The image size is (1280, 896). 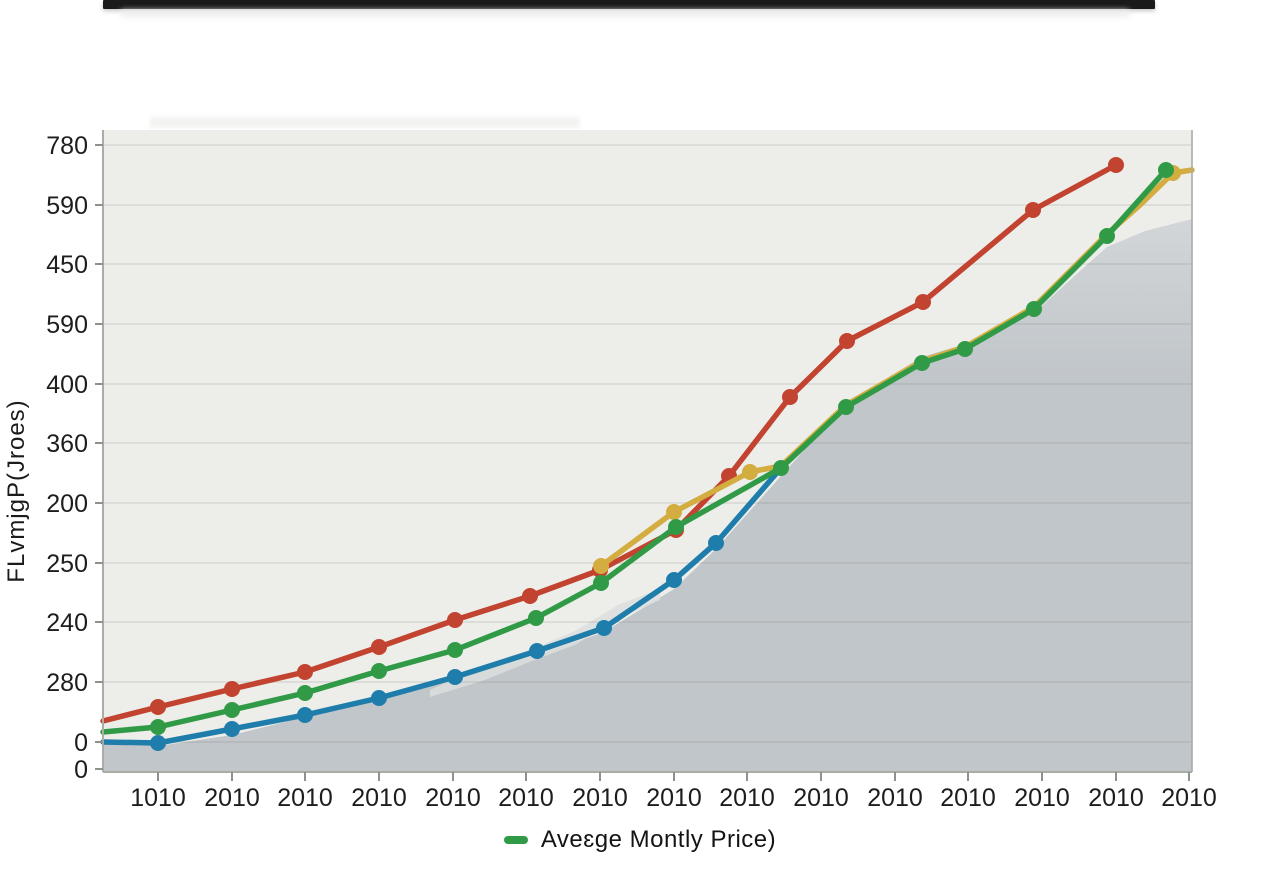 I want to click on y-axis-tick-label: 280, so click(x=67, y=683).